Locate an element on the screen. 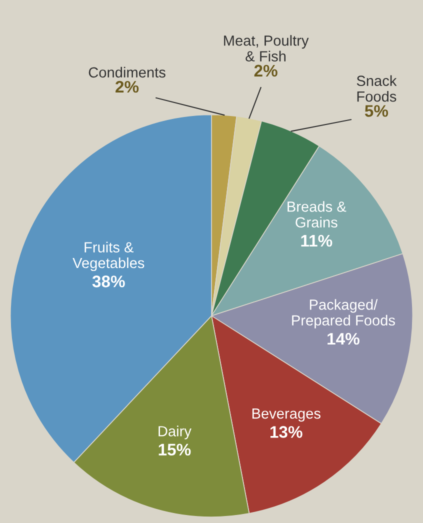  slice-label: Breads & Grains is located at coordinates (317, 214).